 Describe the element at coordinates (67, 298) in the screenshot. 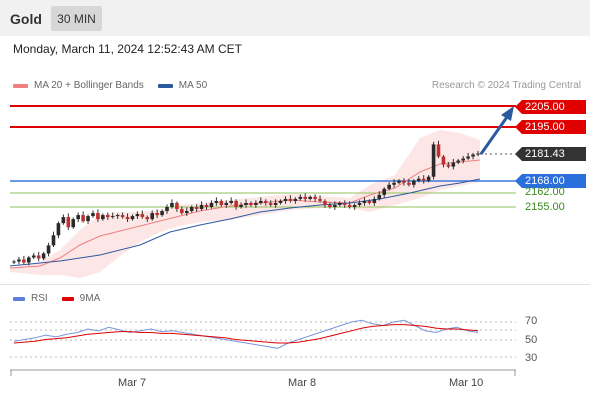

I see `rsi-ma-swatch` at that location.